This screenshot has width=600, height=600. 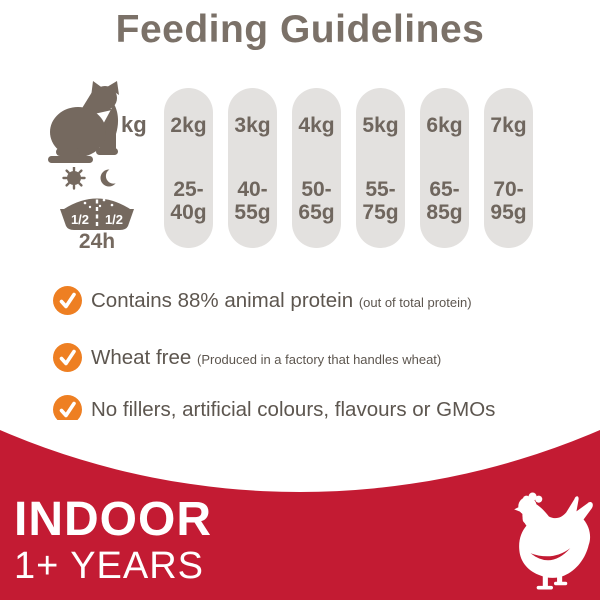 I want to click on food-amount: 65- 85g, so click(x=444, y=201).